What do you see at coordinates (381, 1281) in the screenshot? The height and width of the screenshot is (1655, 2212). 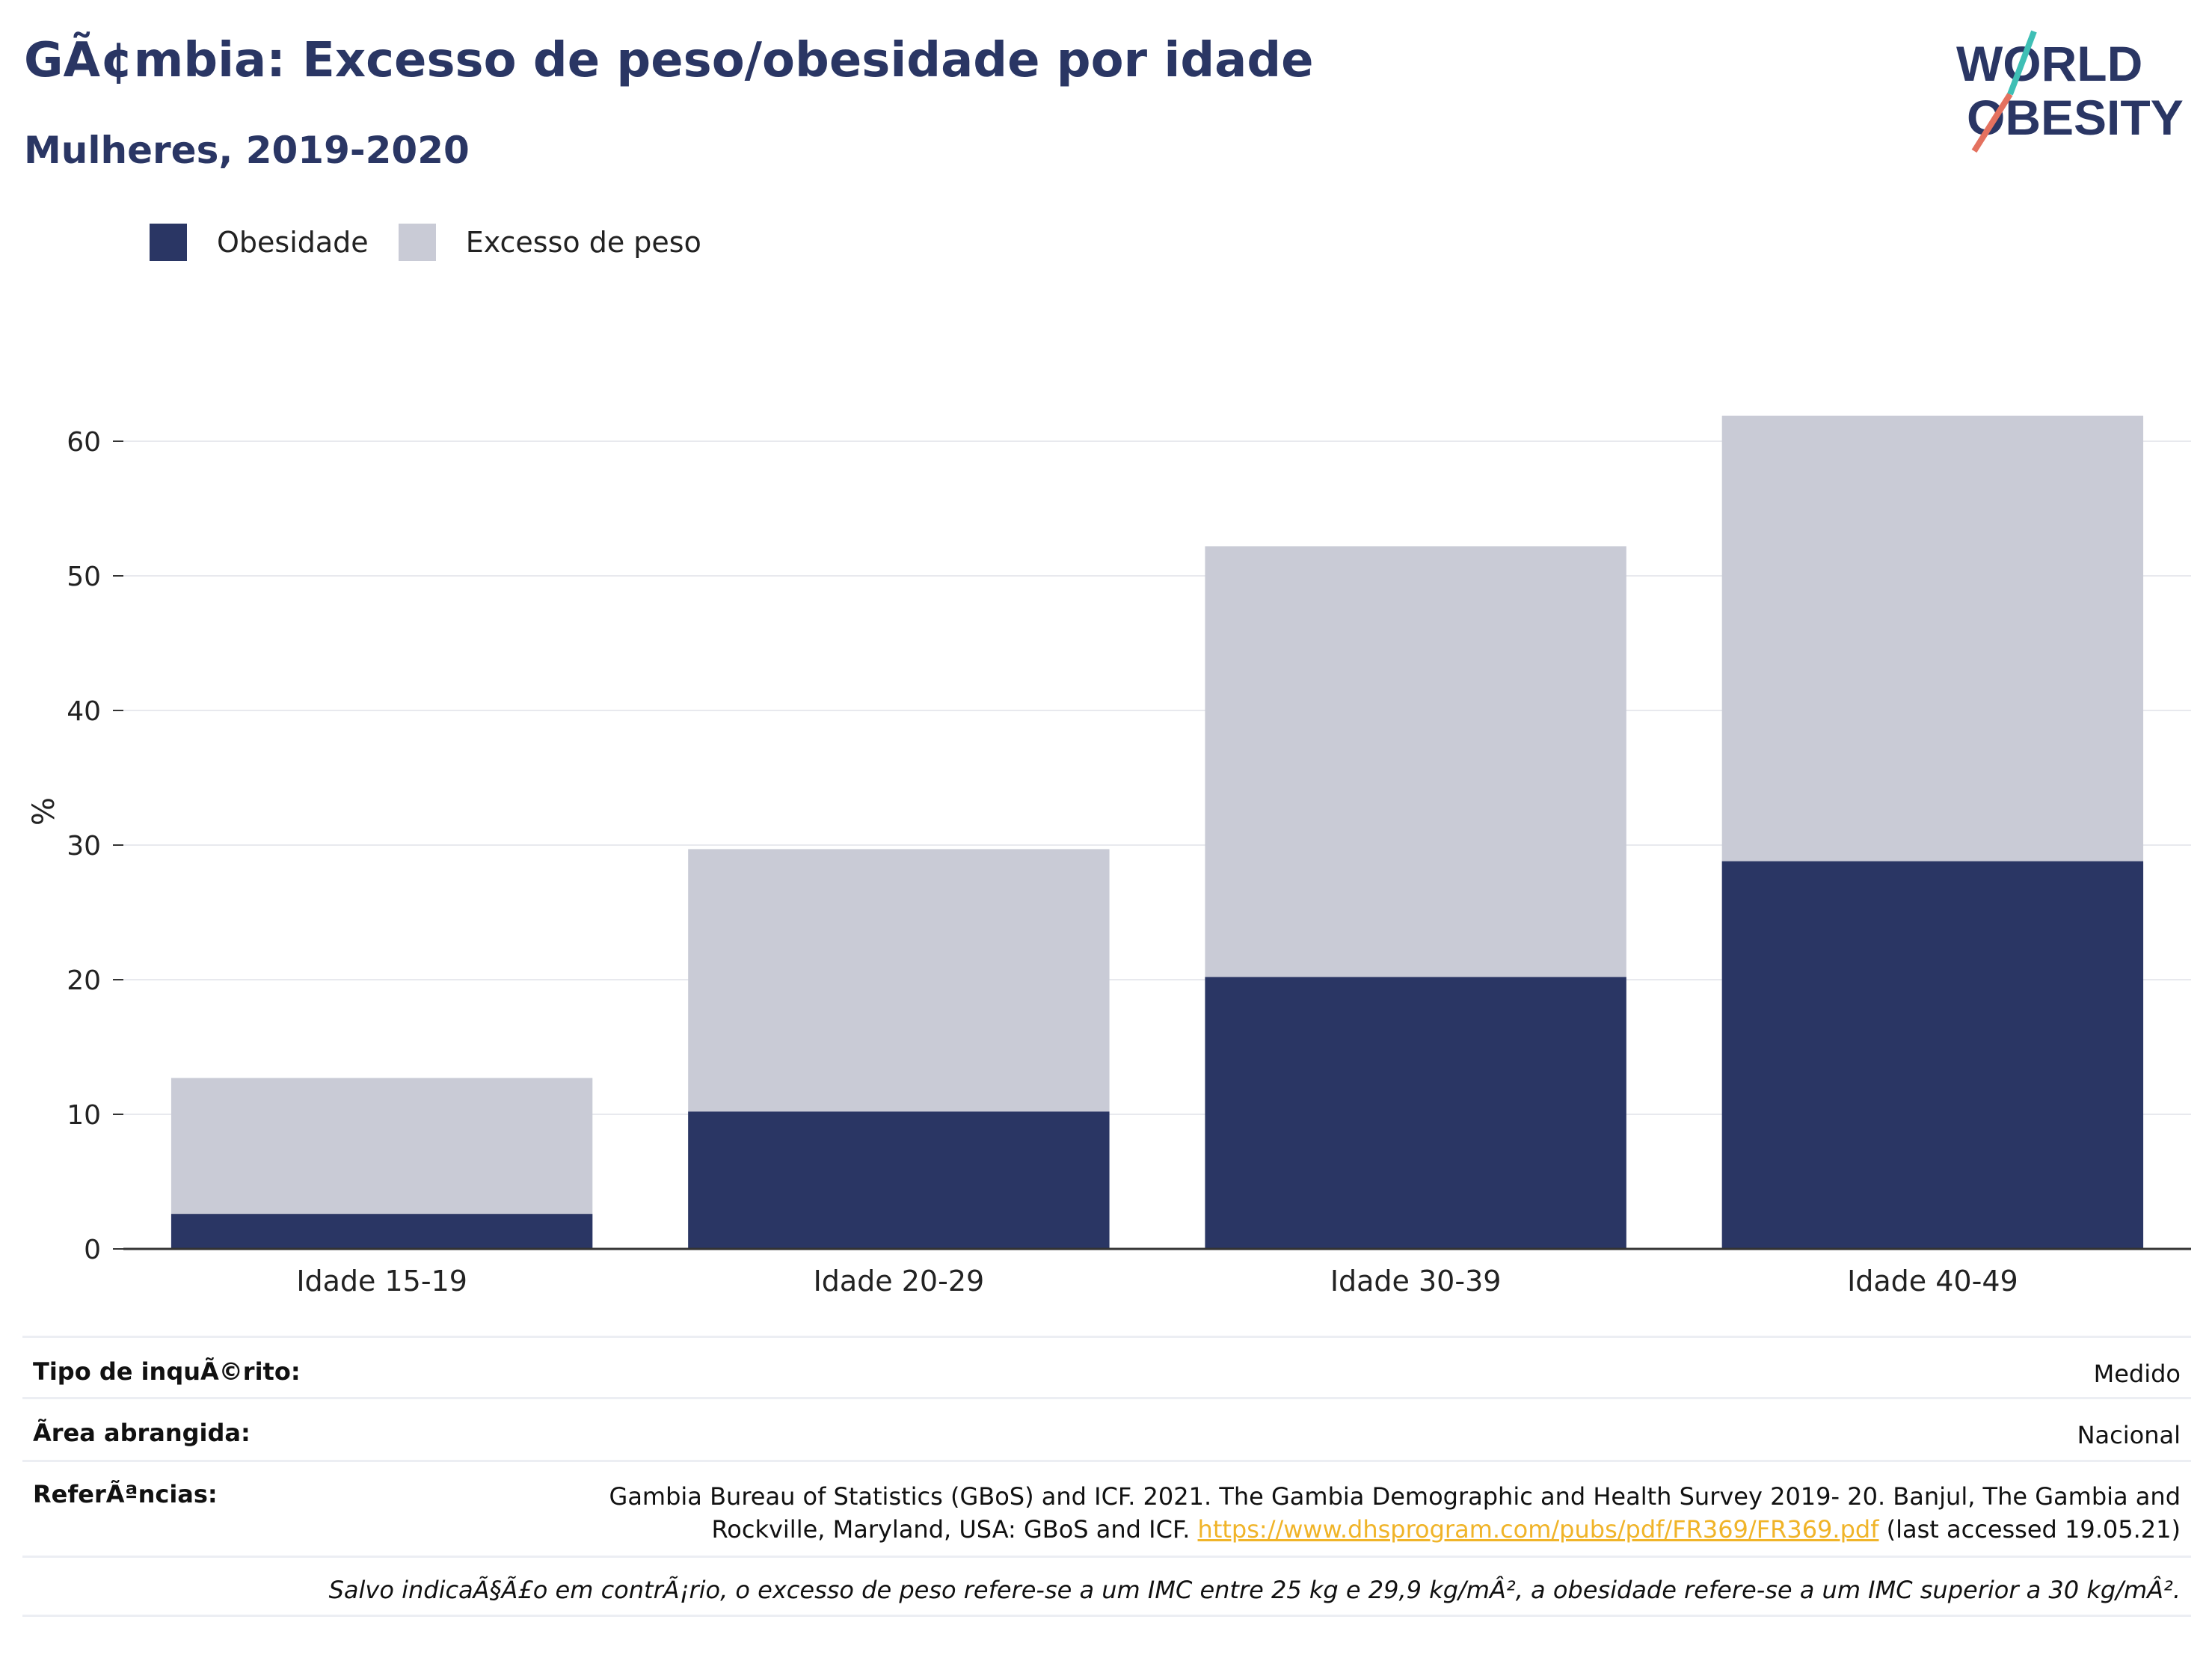 I see `x-tick-label: Idade 15-19` at bounding box center [381, 1281].